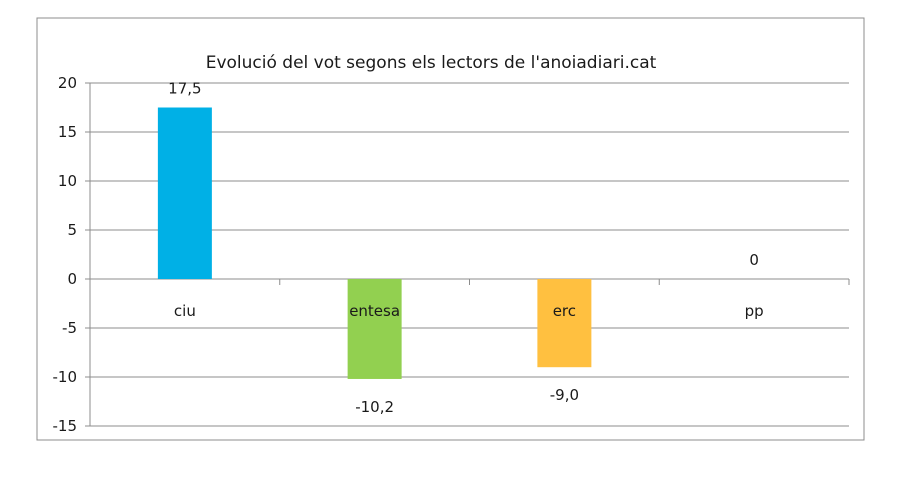  I want to click on y-tick-label: 5, so click(72, 230).